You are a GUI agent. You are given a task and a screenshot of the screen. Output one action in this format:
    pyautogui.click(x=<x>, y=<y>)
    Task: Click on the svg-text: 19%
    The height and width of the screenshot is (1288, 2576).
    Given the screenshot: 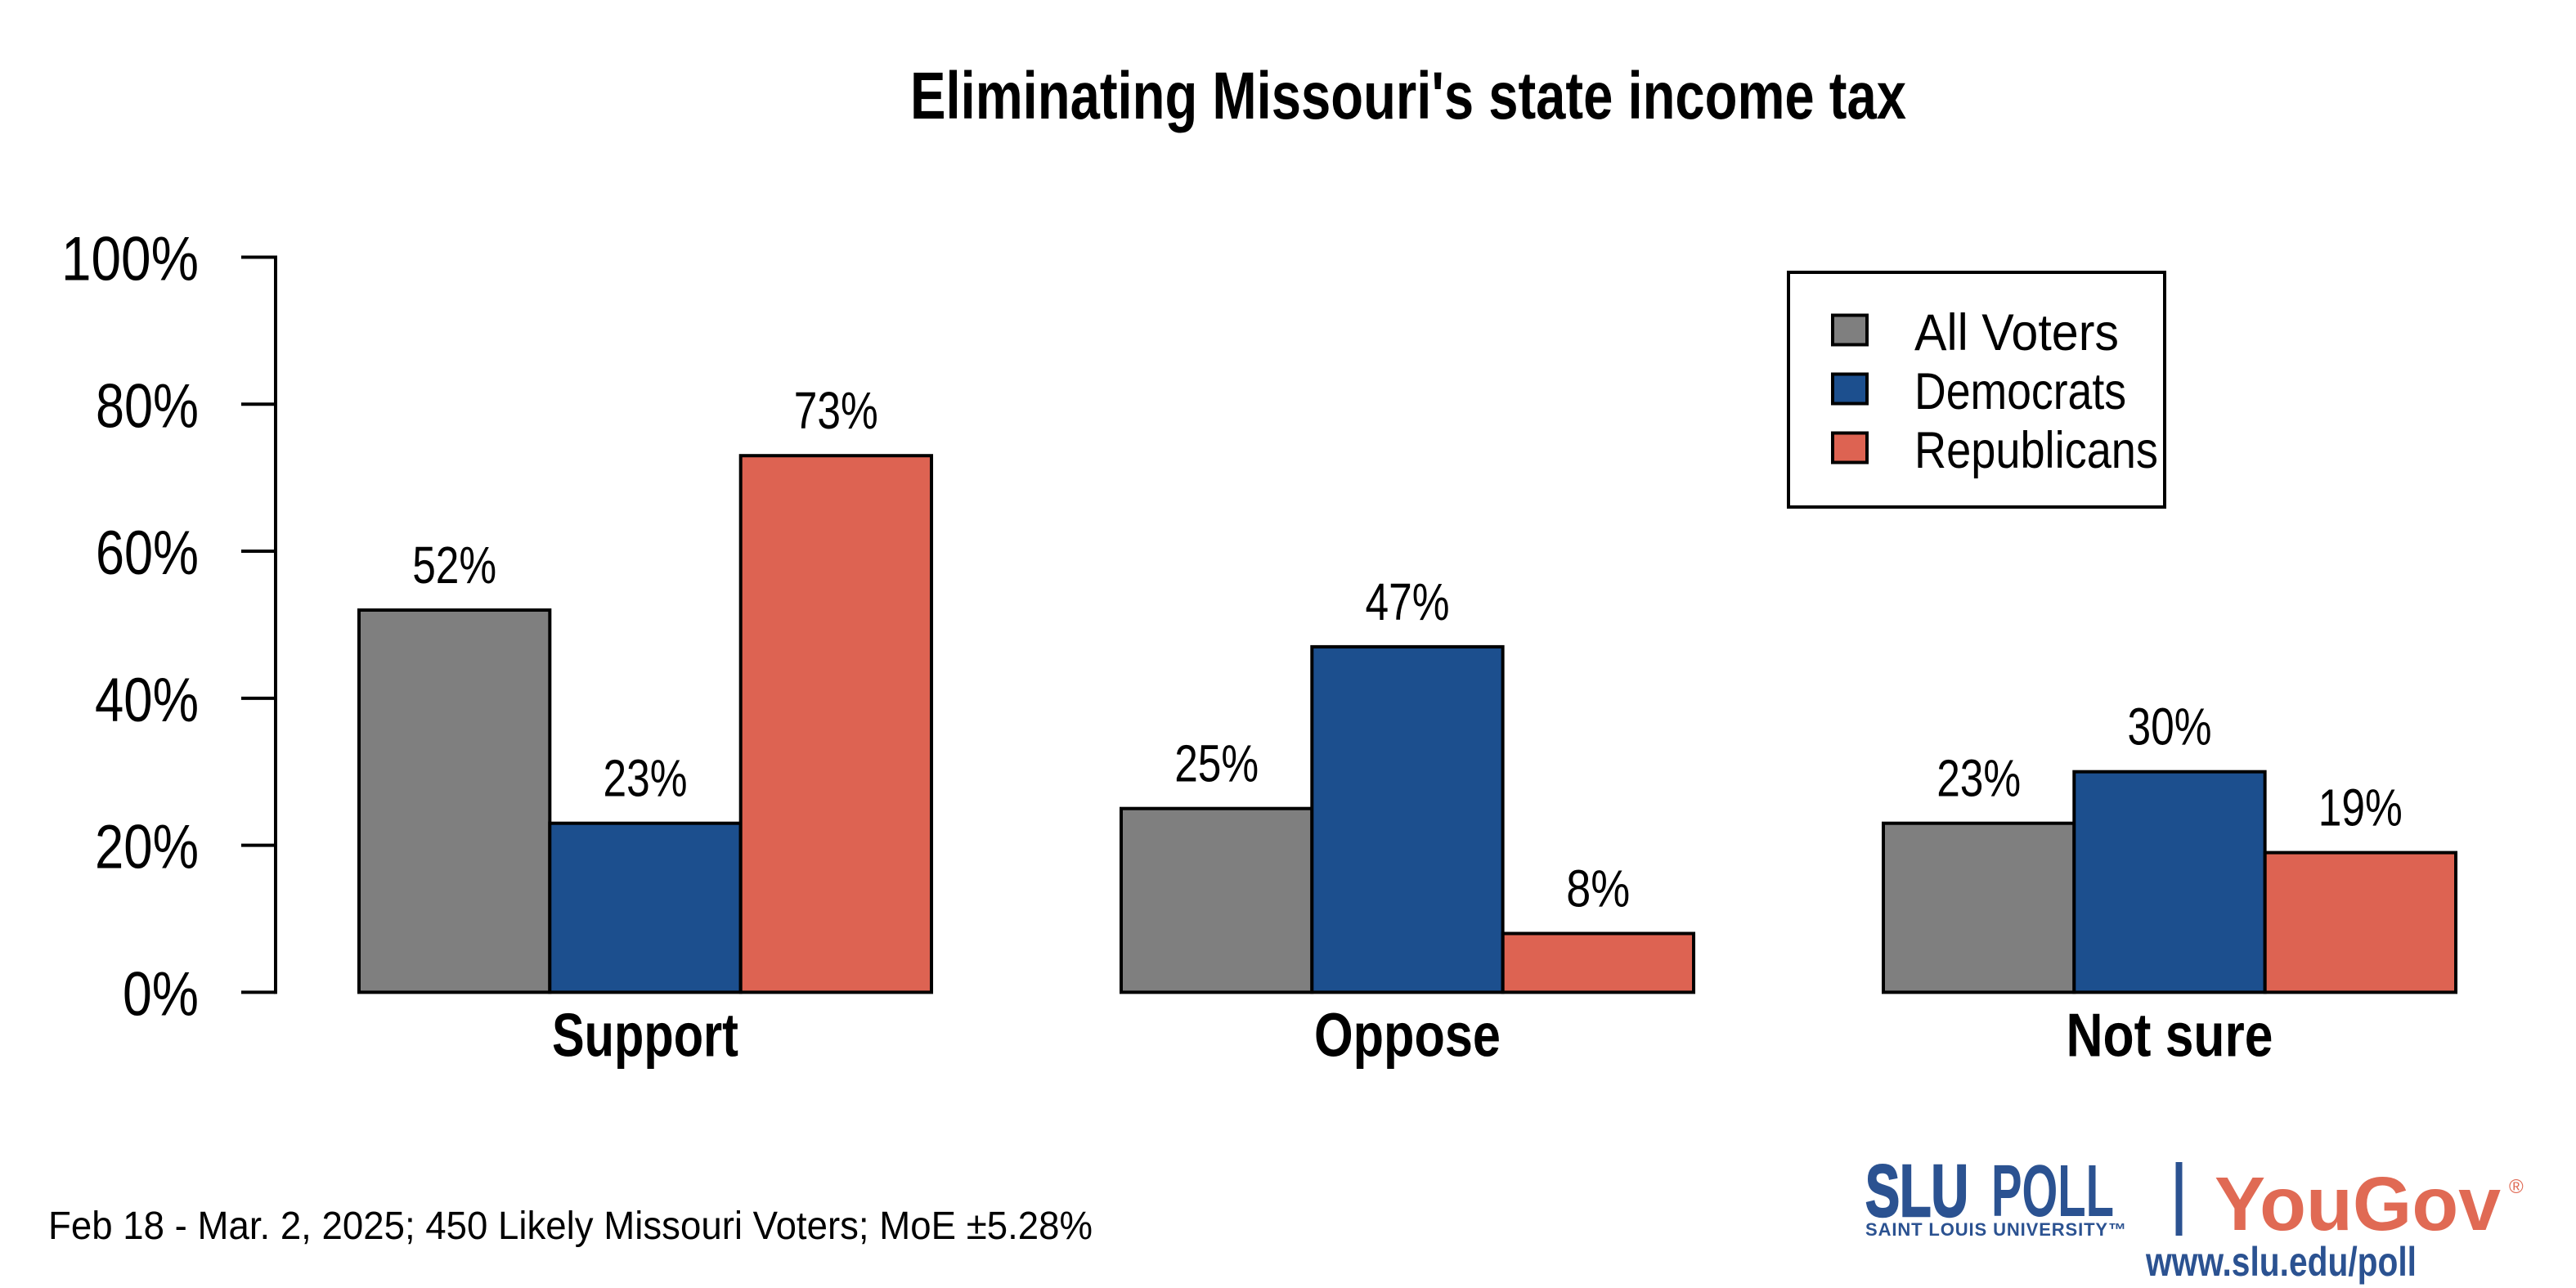 What is the action you would take?
    pyautogui.click(x=2360, y=808)
    